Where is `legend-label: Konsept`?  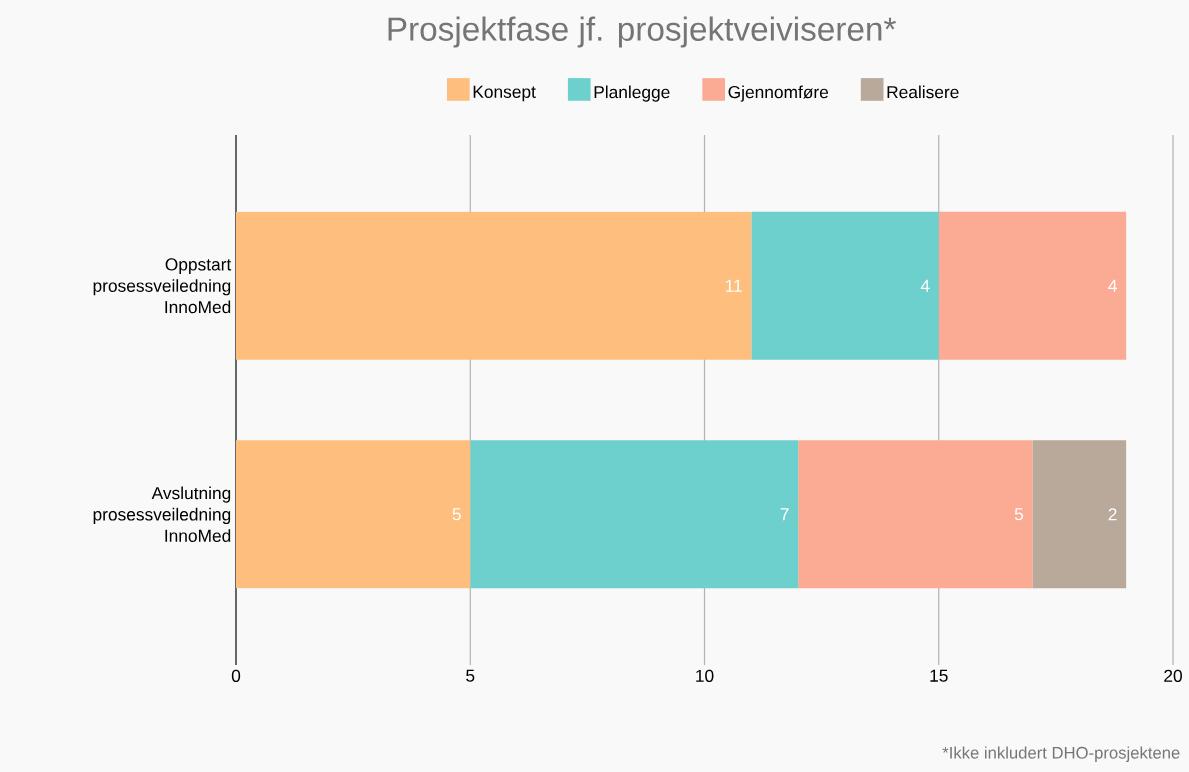
legend-label: Konsept is located at coordinates (504, 93).